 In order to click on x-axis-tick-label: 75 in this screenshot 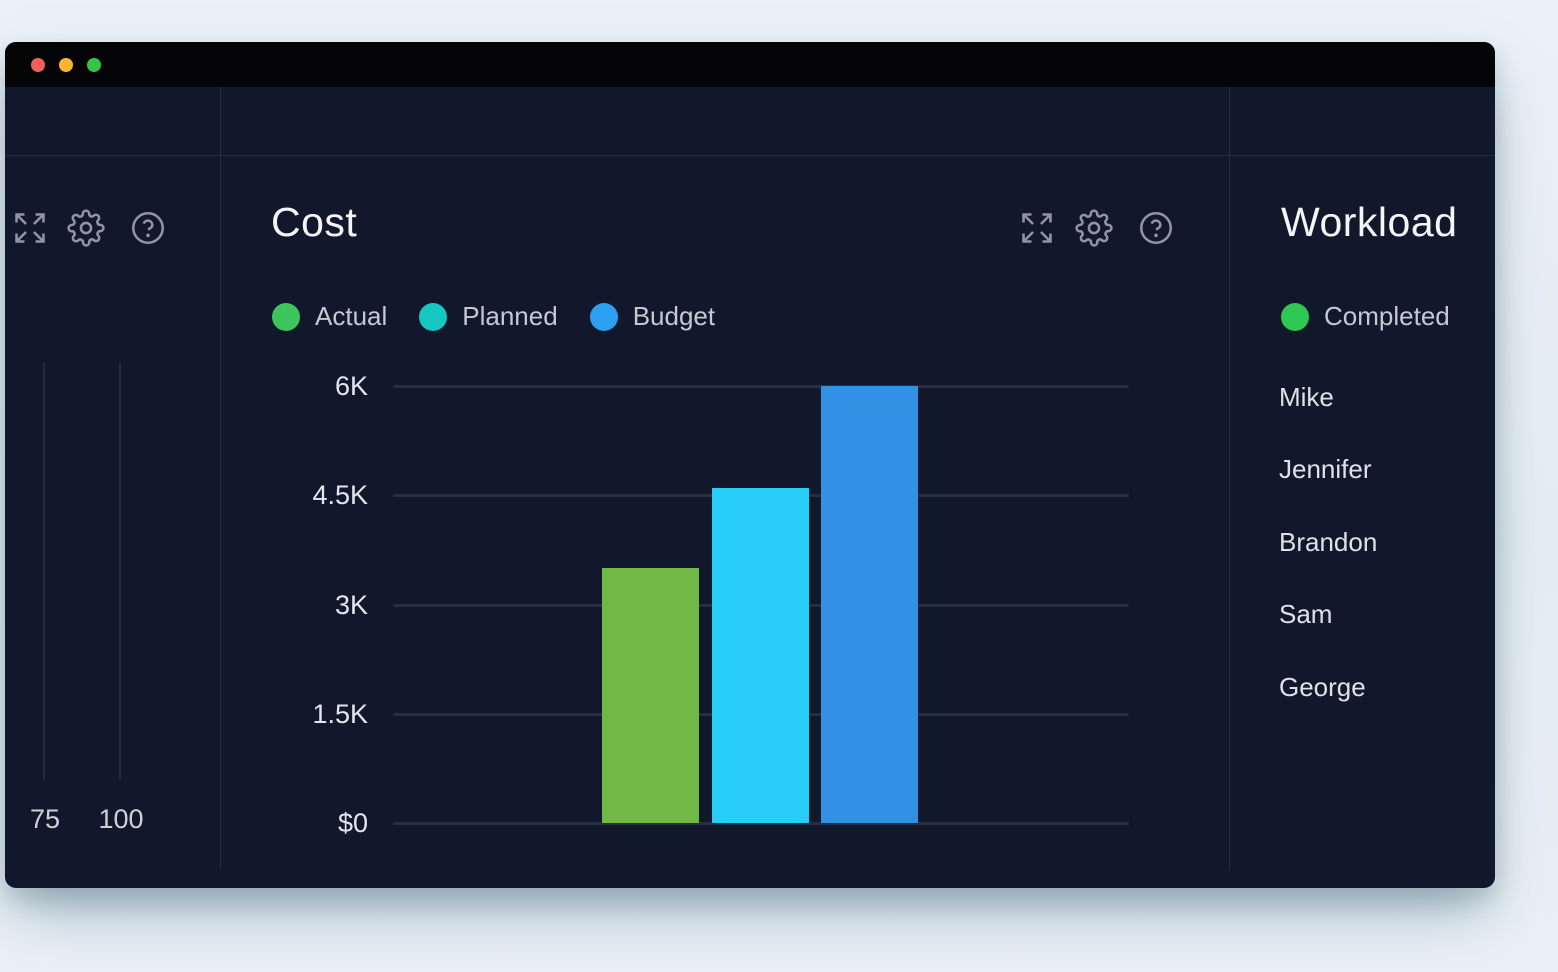, I will do `click(45, 819)`.